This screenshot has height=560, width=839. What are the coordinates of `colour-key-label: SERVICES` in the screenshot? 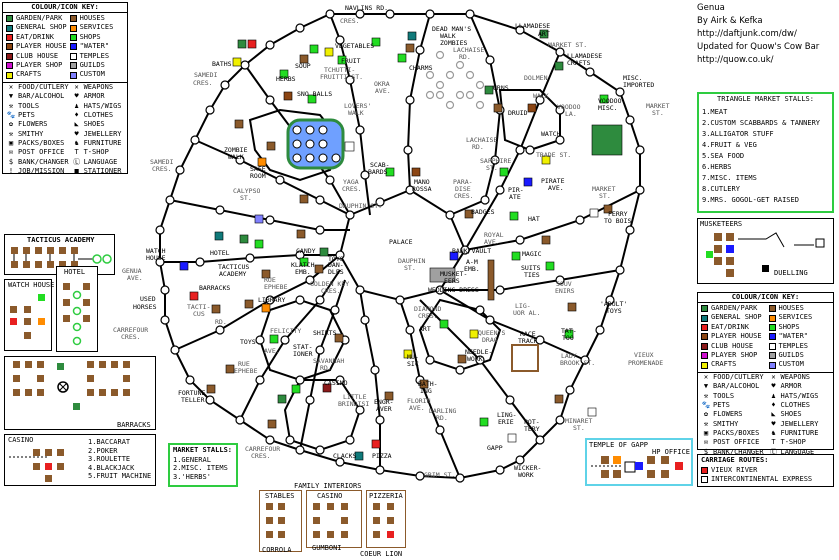 It's located at (795, 317).